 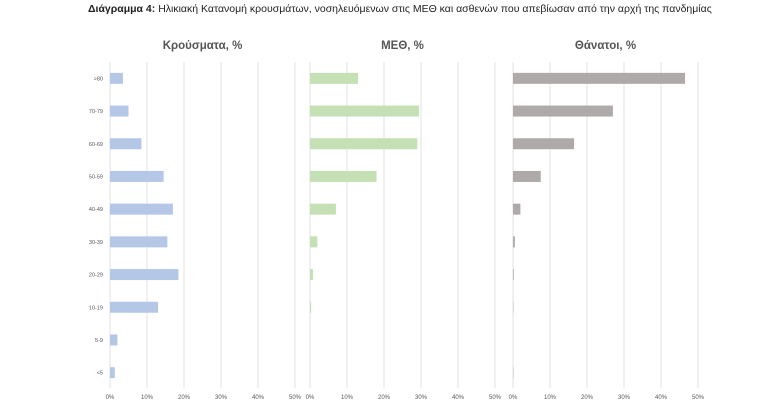 What do you see at coordinates (122, 9) in the screenshot?
I see `caption-label: Διάγραμμα 4:` at bounding box center [122, 9].